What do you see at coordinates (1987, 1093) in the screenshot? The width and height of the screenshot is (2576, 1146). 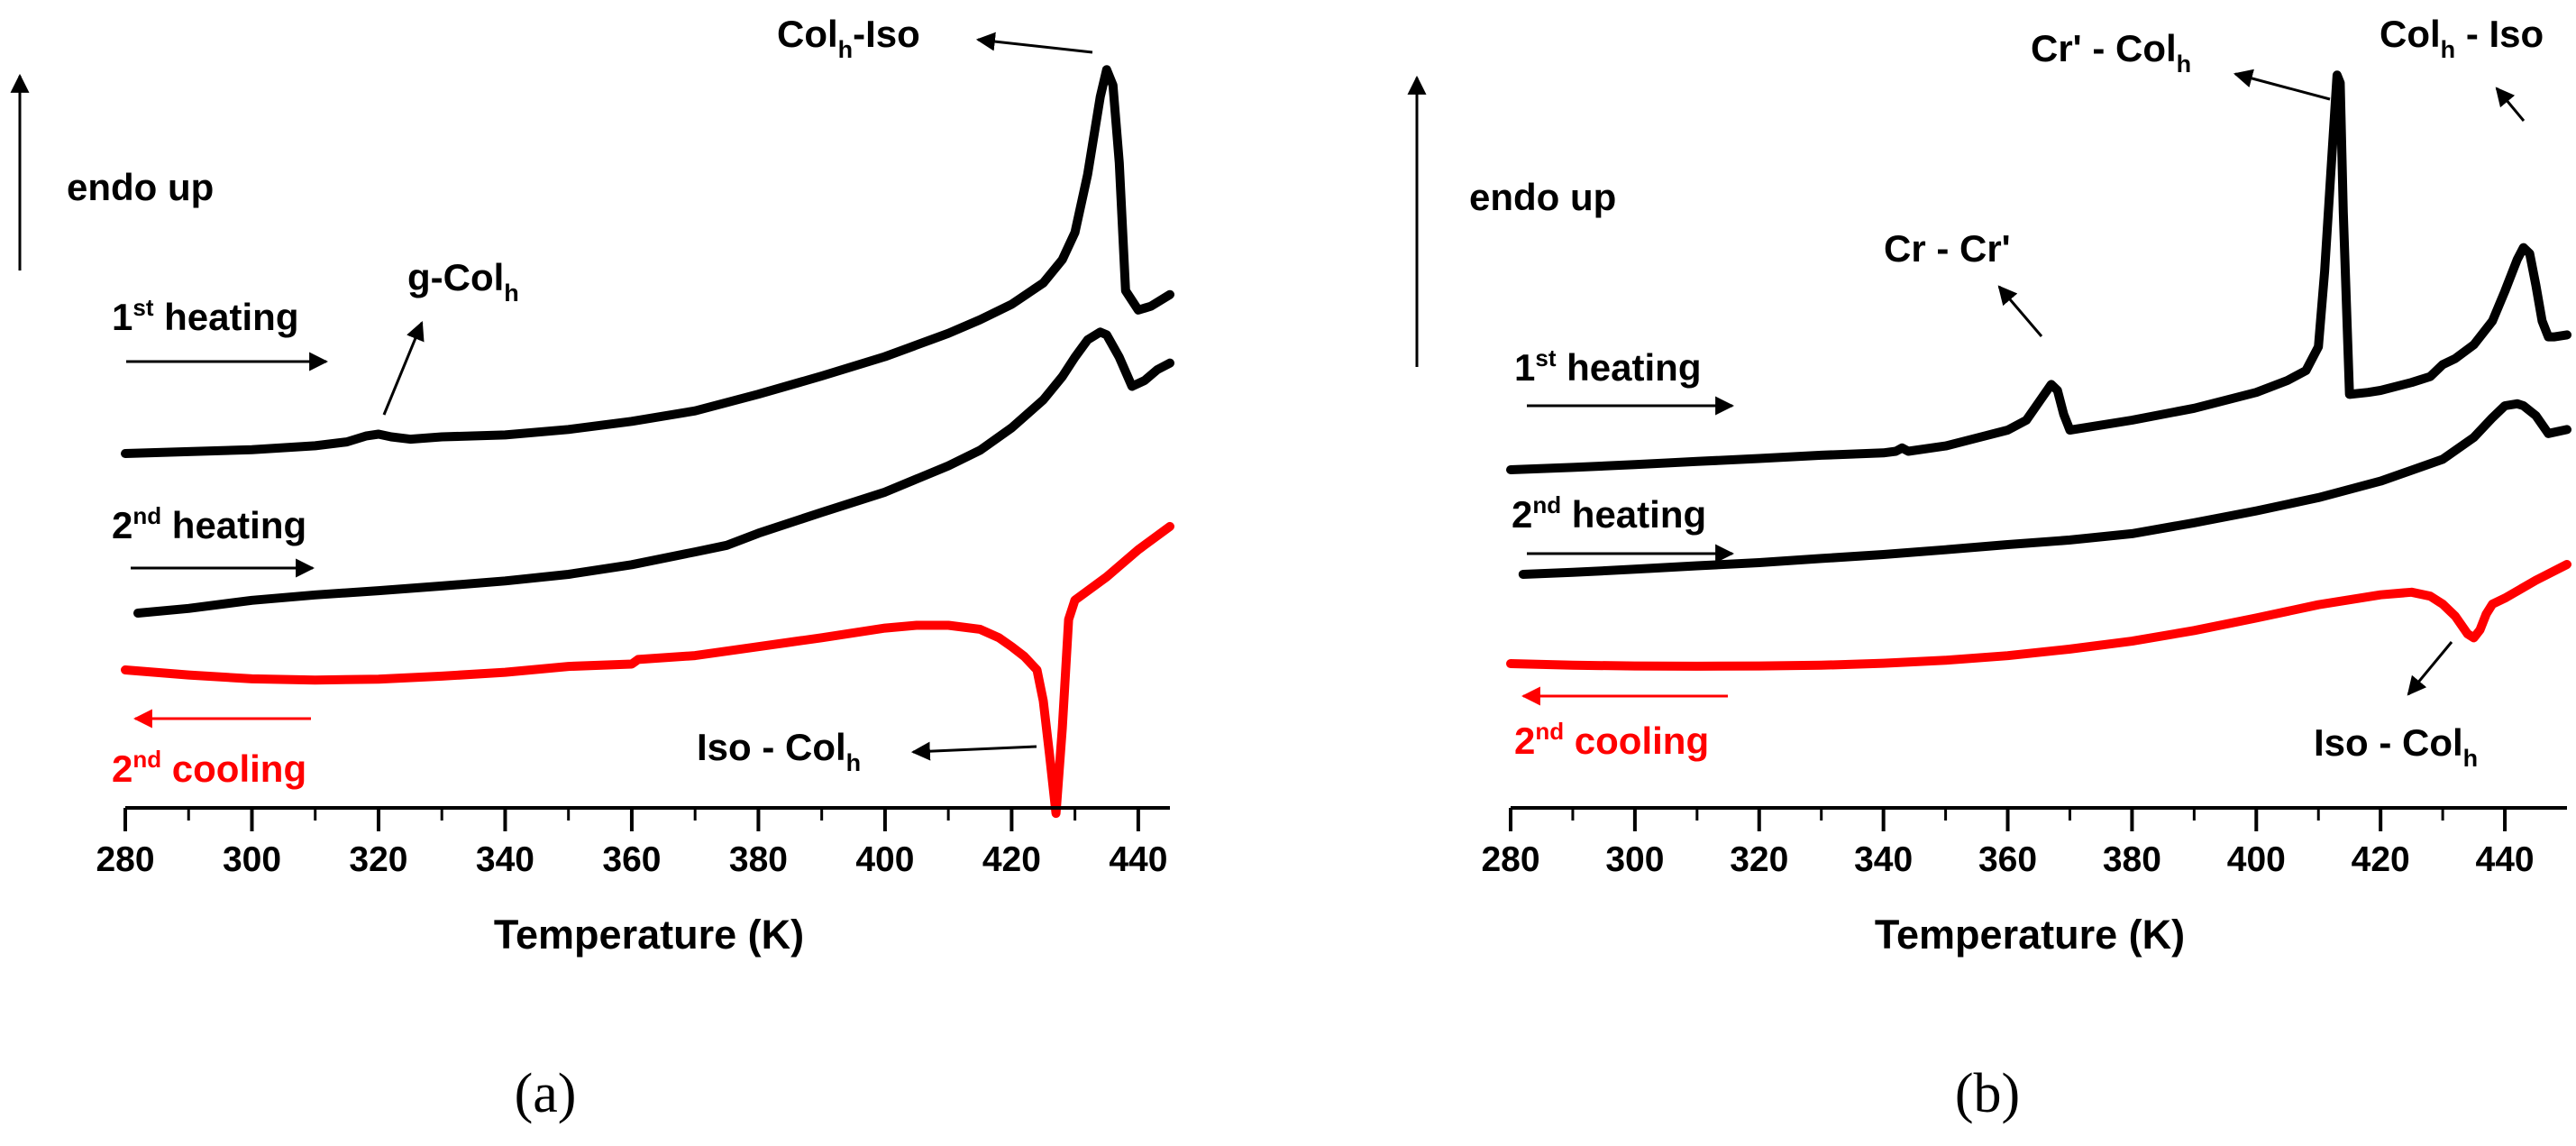 I see `panel-caption-b: (b)` at bounding box center [1987, 1093].